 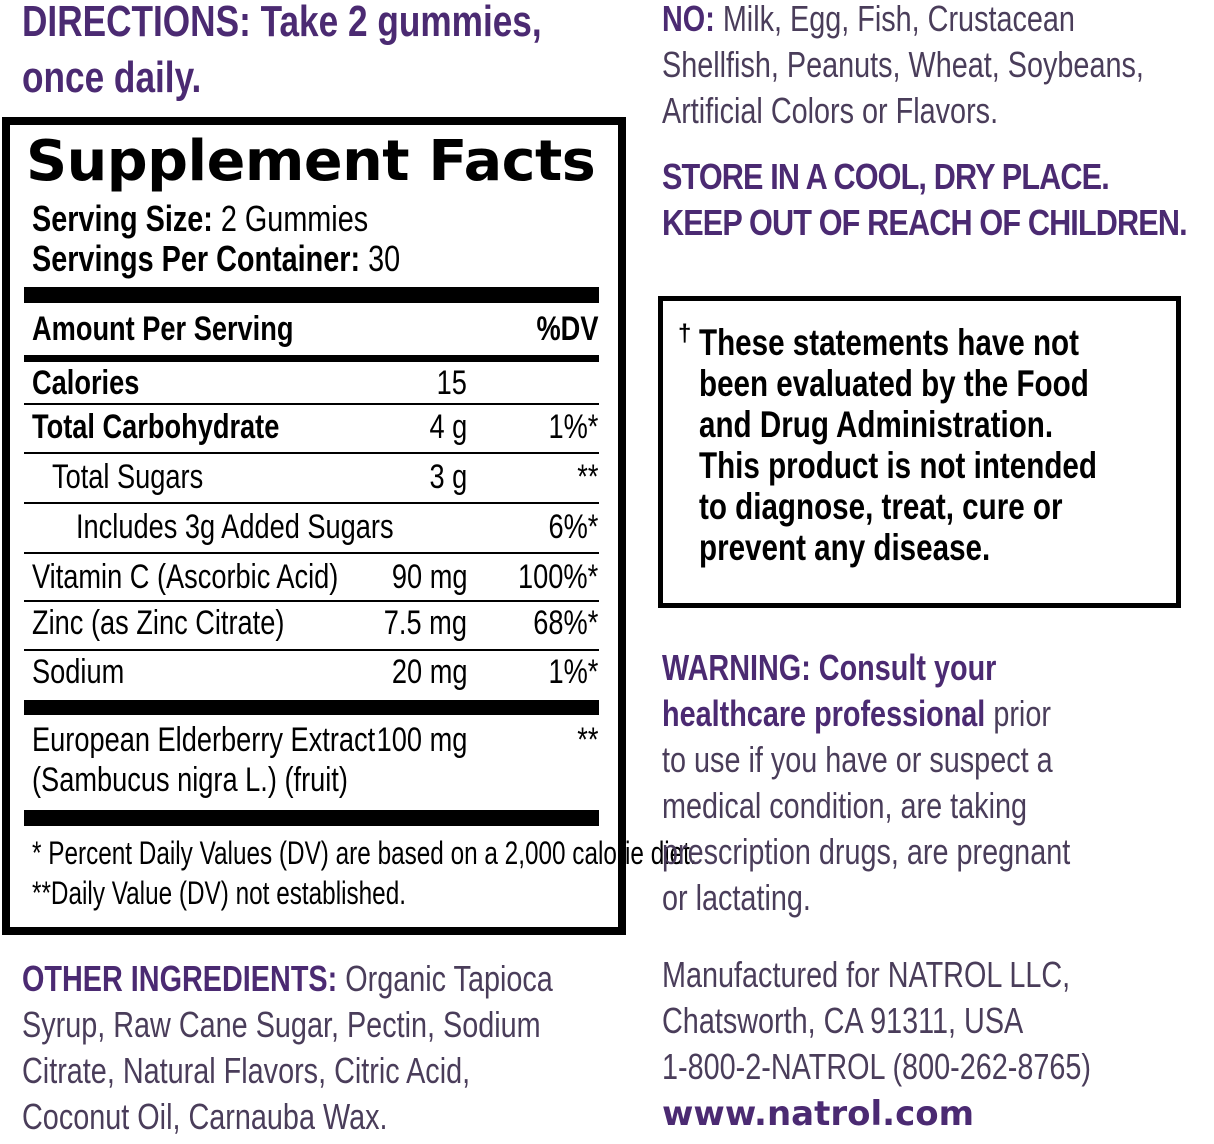 What do you see at coordinates (294, 218) in the screenshot?
I see `serving-size-value: 2 Gummies` at bounding box center [294, 218].